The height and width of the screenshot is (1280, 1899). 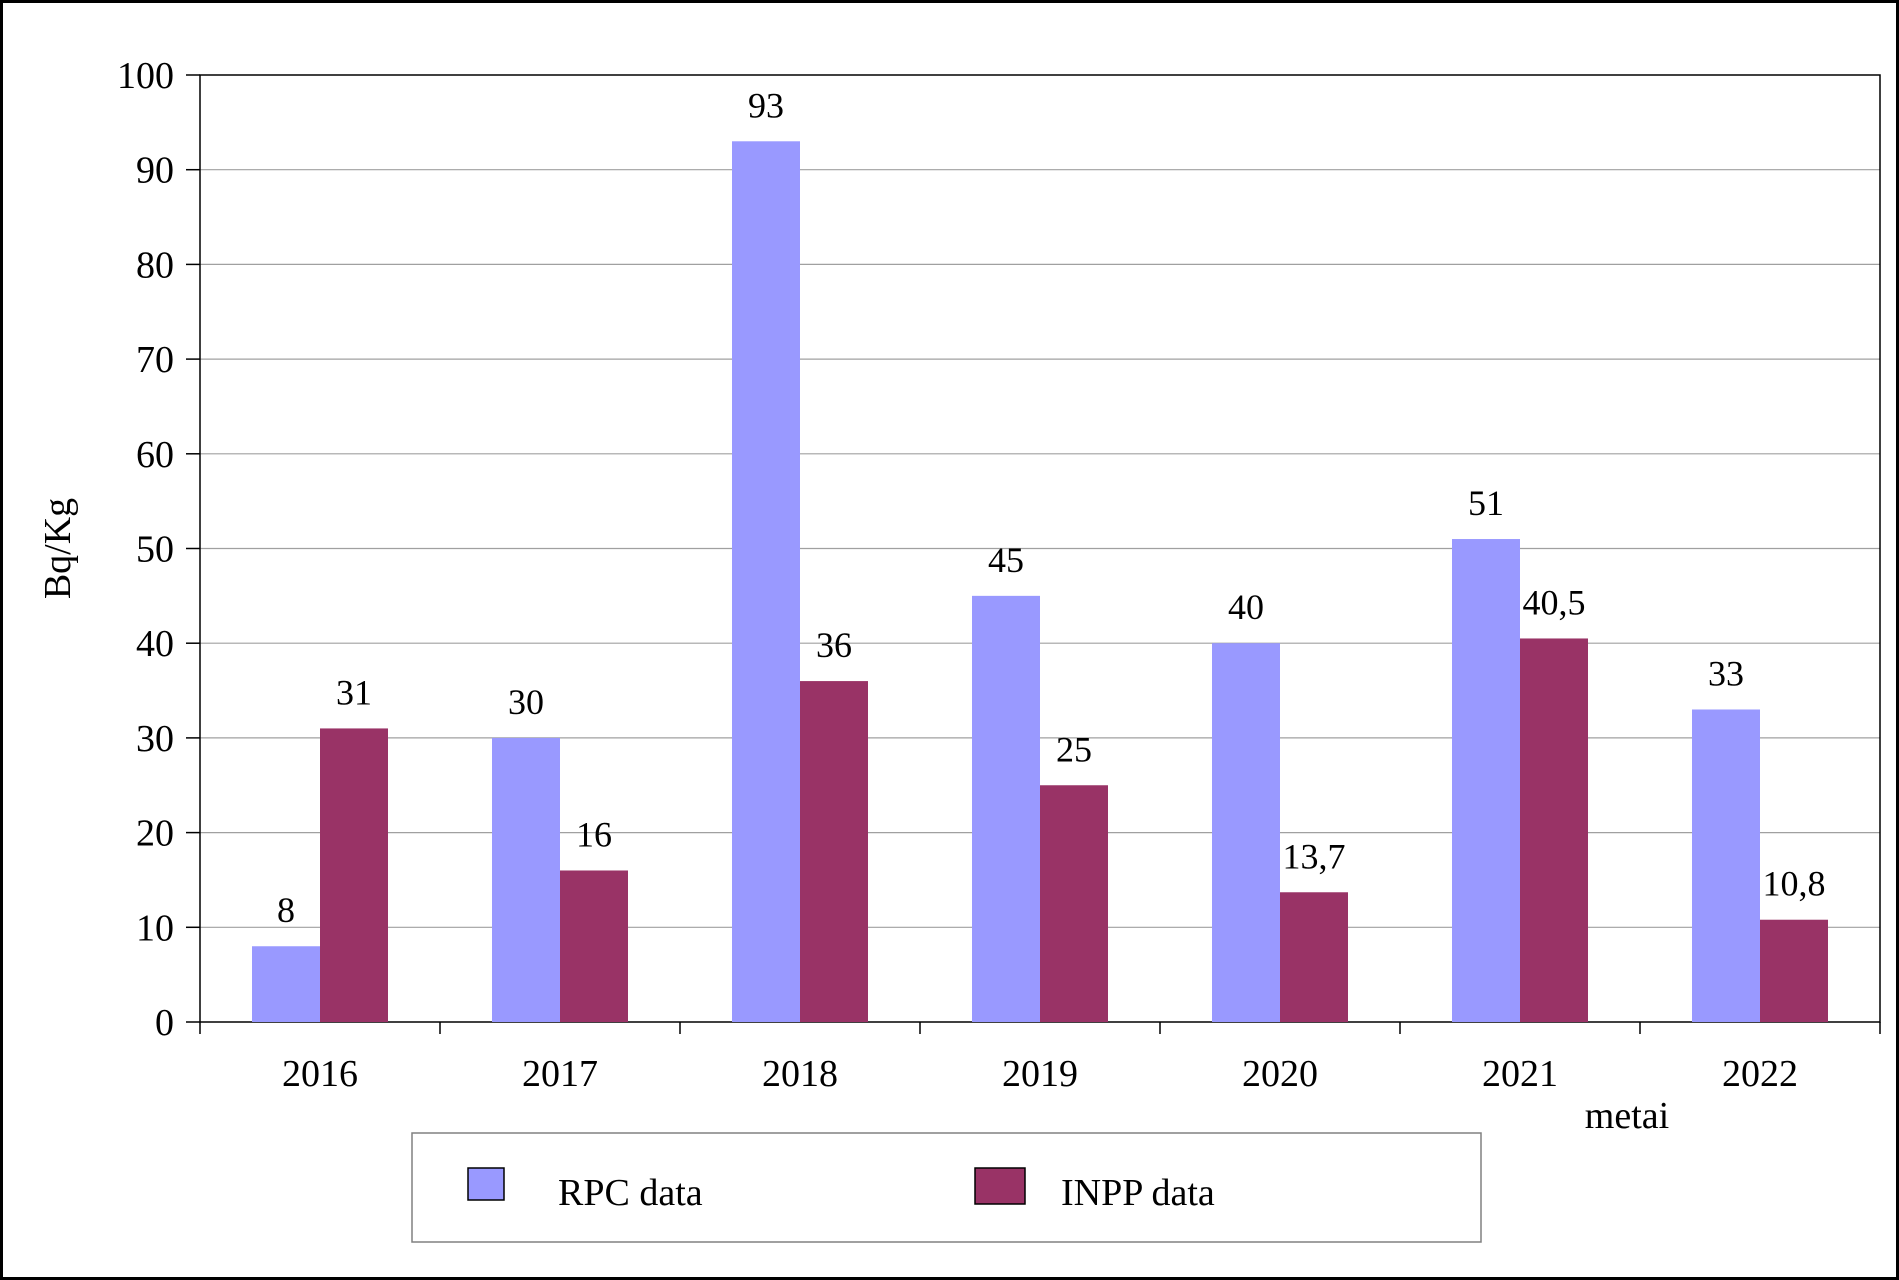 What do you see at coordinates (1138, 1193) in the screenshot?
I see `legend-label-inpp: INPP data` at bounding box center [1138, 1193].